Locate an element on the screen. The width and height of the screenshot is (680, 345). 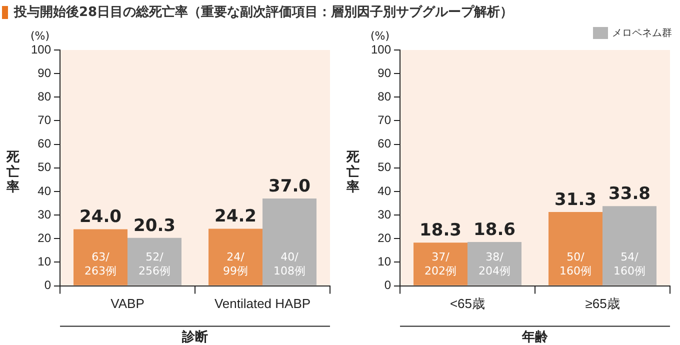
annotation: 54/160例 is located at coordinates (630, 264).